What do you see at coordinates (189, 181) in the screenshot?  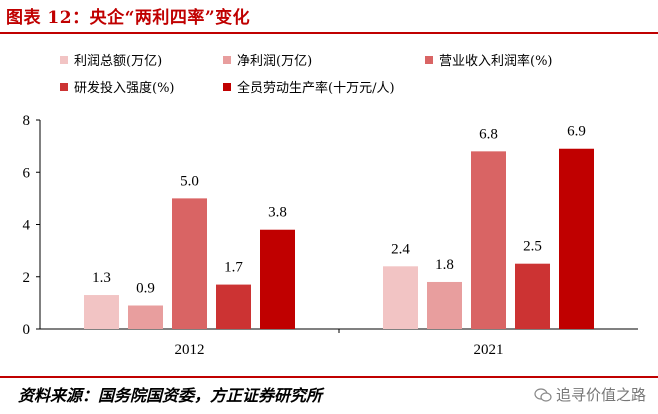 I see `data-label: 5.0` at bounding box center [189, 181].